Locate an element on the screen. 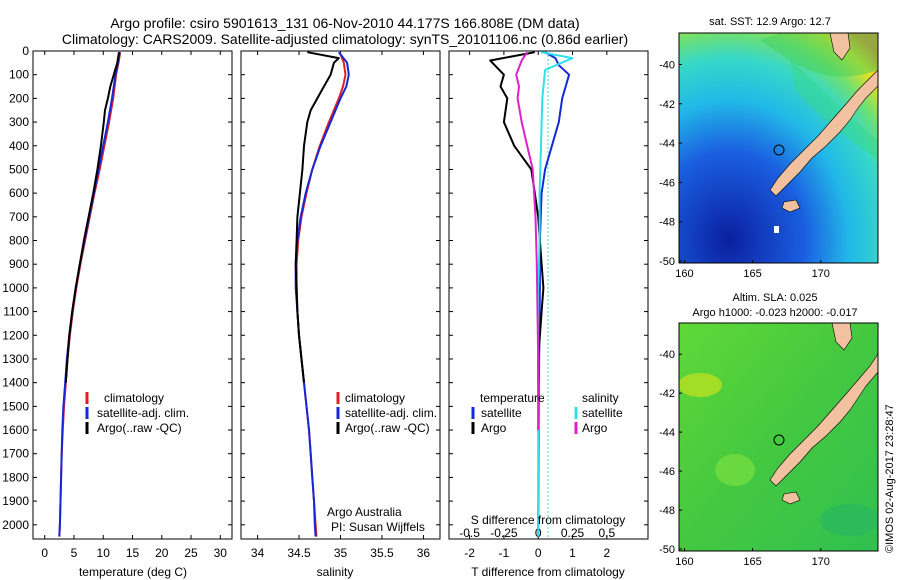  credit-org: Argo Australia is located at coordinates (364, 512).